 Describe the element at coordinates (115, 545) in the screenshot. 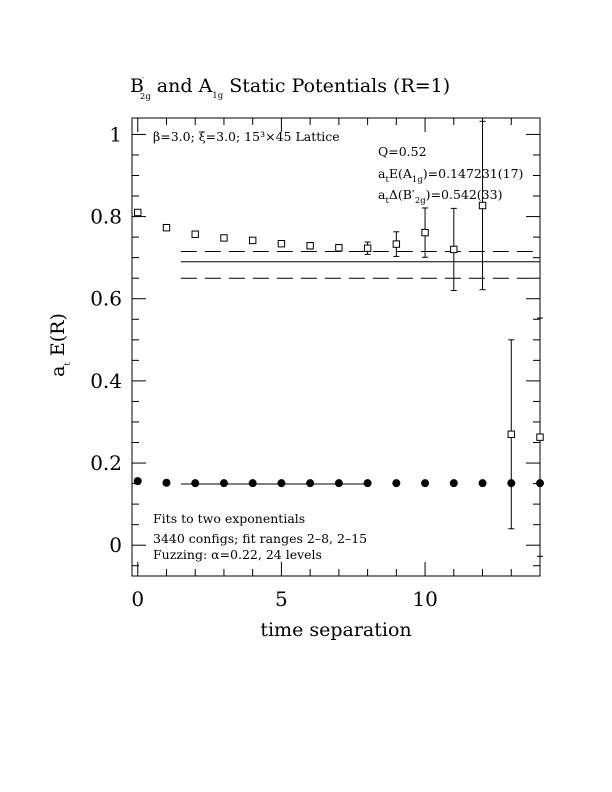

I see `y-tick-label: 0` at that location.